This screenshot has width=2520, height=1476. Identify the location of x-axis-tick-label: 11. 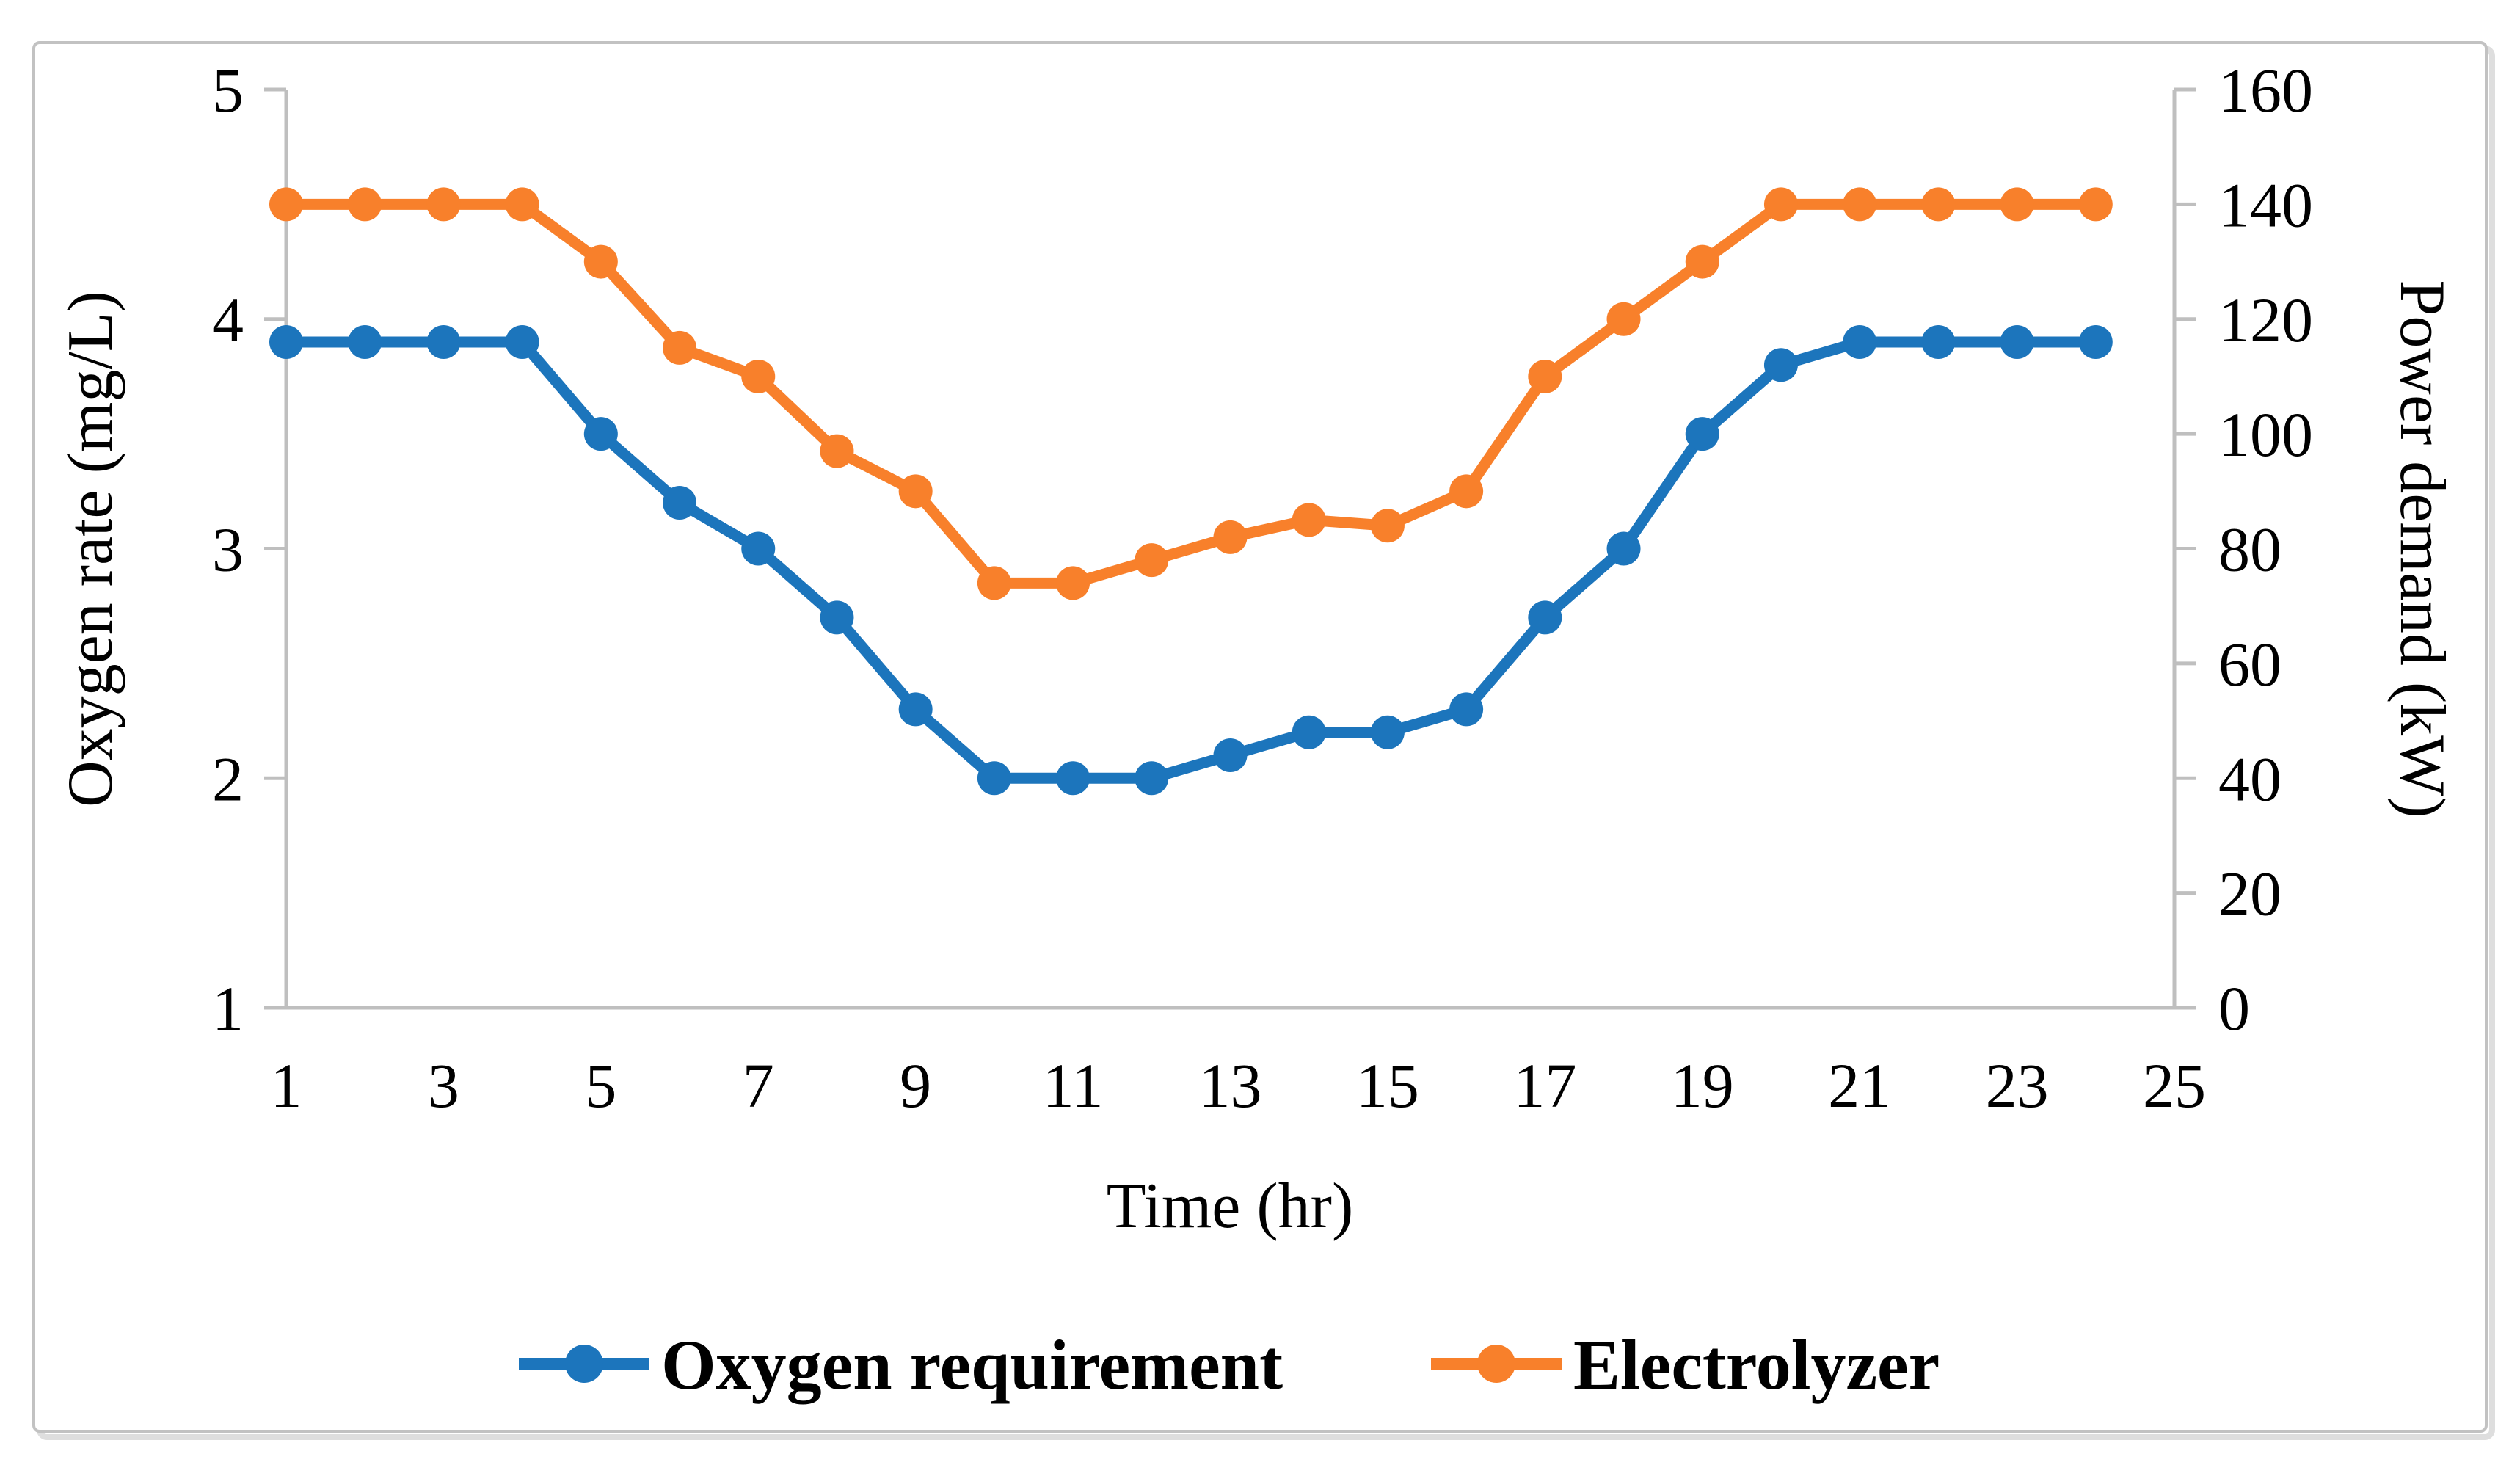
(1073, 1085).